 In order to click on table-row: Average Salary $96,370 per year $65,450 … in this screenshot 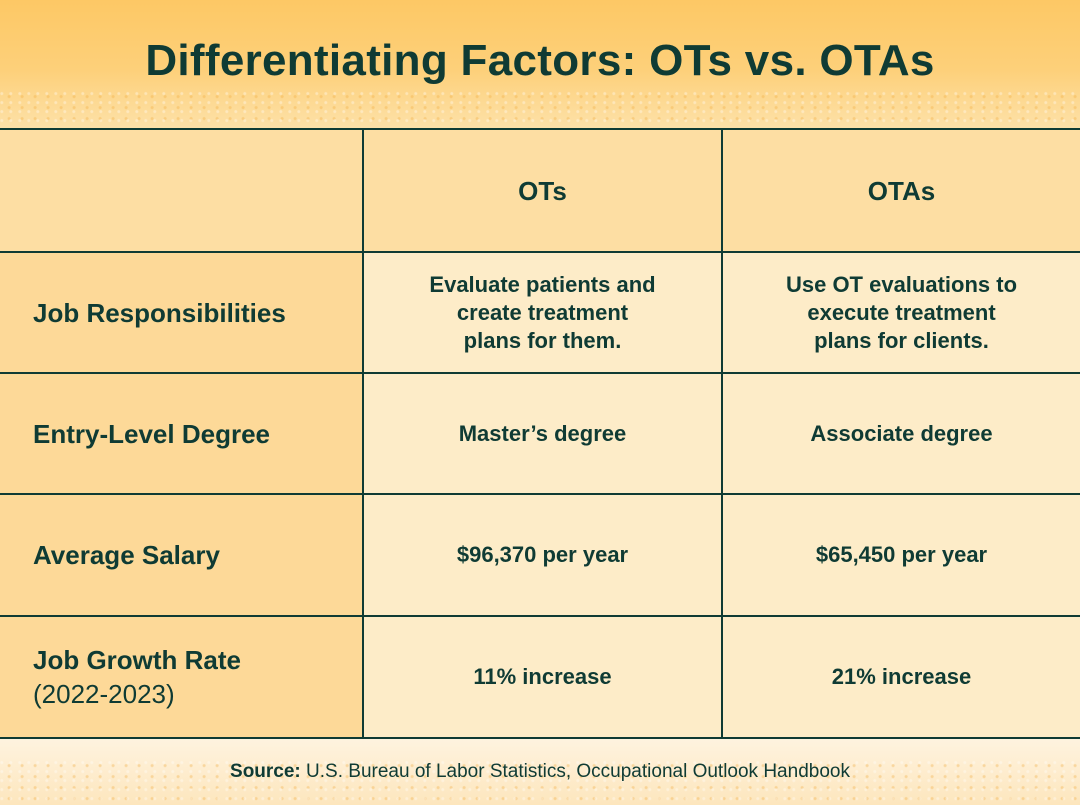, I will do `click(540, 555)`.